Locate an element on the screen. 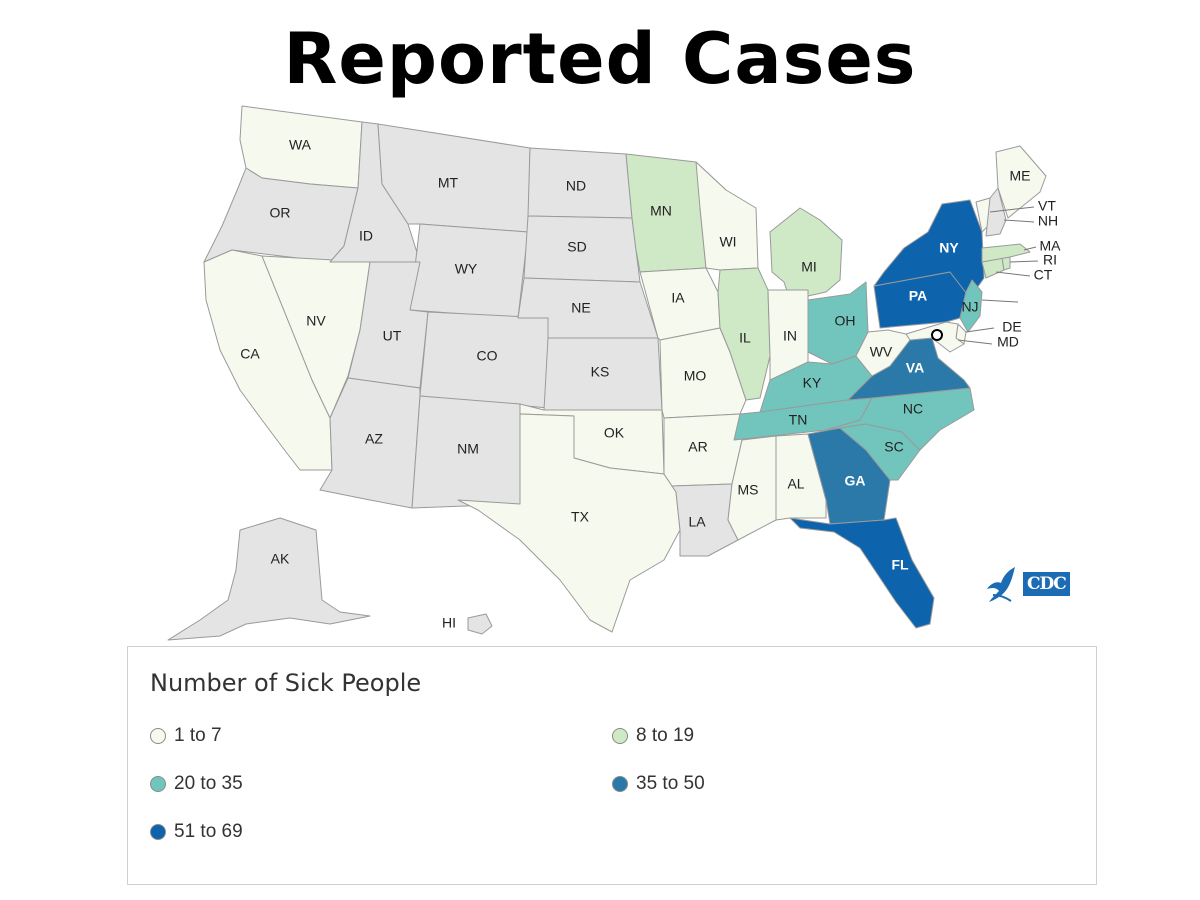 This screenshot has width=1200, height=900. state-label-wy: WY is located at coordinates (466, 269).